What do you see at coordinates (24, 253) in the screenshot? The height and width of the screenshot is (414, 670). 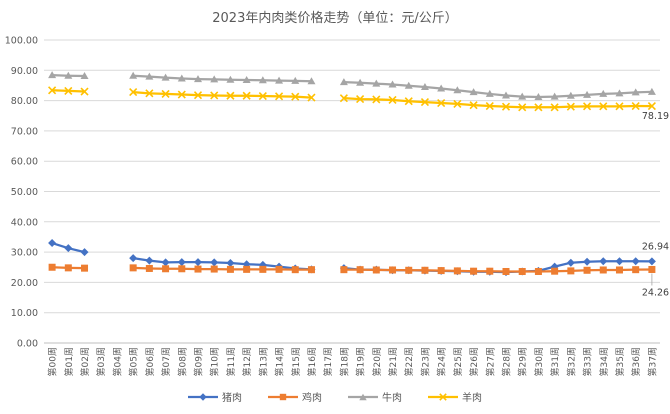 I see `y-tick-label: 30.00` at bounding box center [24, 253].